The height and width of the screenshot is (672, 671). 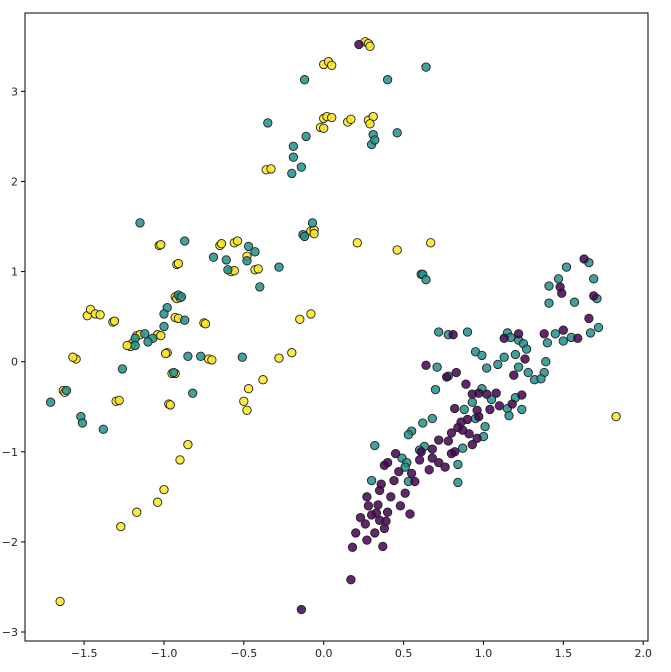 What do you see at coordinates (14, 181) in the screenshot?
I see `y-tick-label: 2` at bounding box center [14, 181].